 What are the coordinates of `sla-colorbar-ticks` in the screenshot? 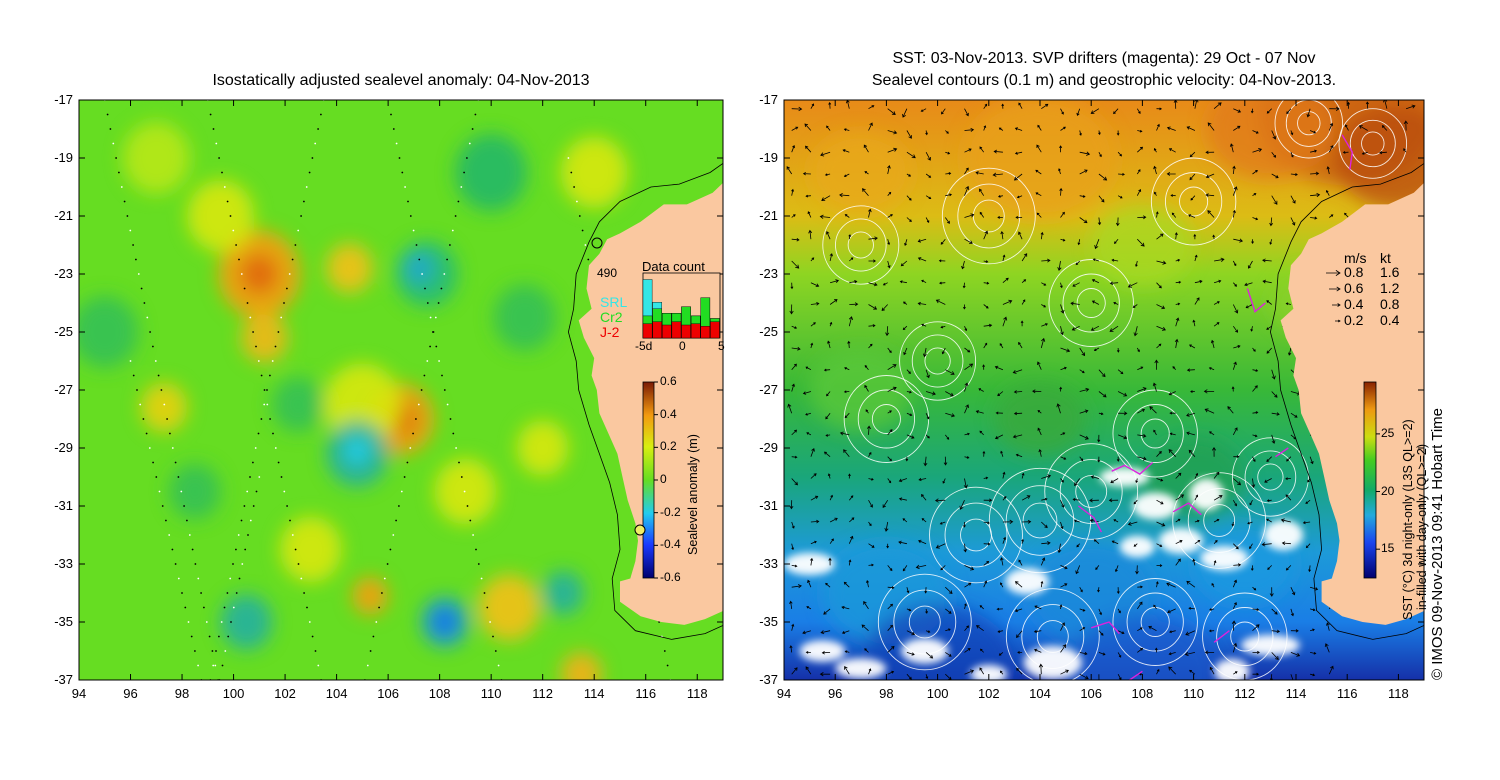 It's located at (656, 480).